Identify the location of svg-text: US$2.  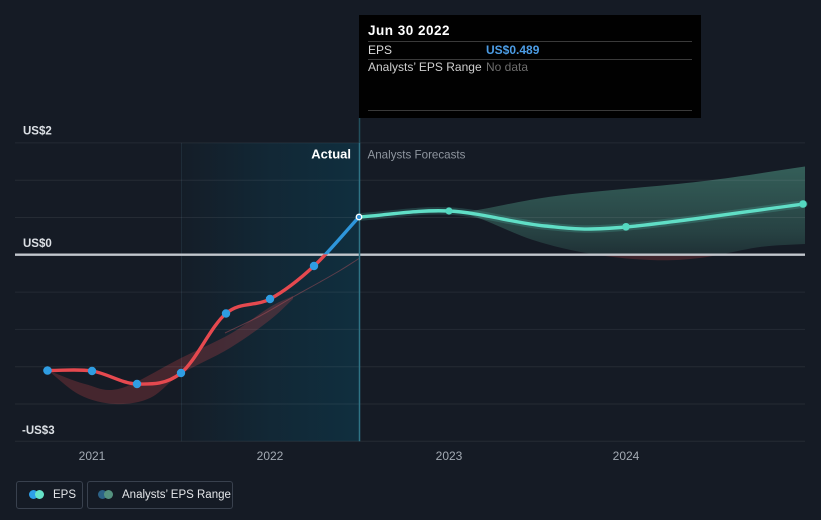
(37, 132).